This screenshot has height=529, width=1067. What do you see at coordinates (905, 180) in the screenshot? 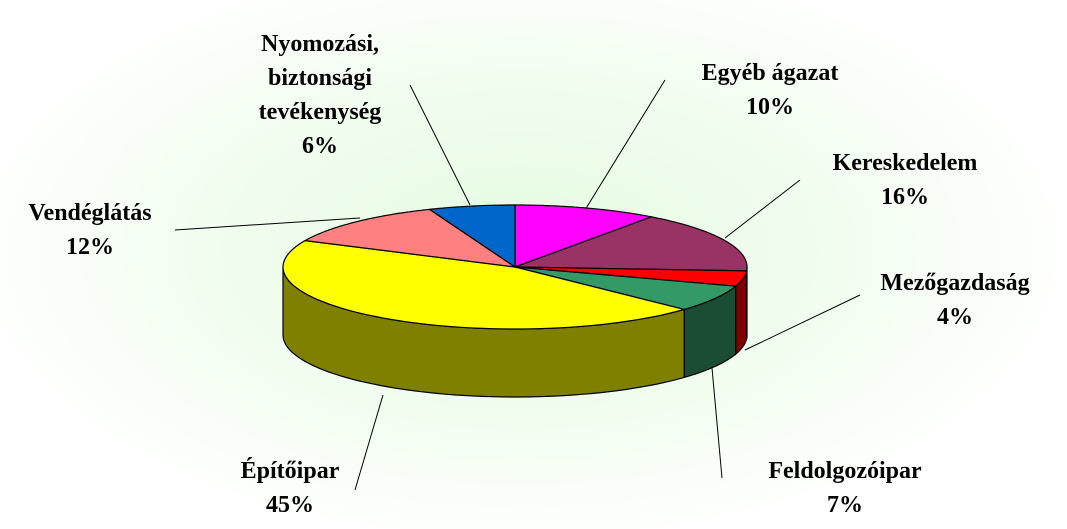
I see `slice-label: Kereskedelem 16%` at bounding box center [905, 180].